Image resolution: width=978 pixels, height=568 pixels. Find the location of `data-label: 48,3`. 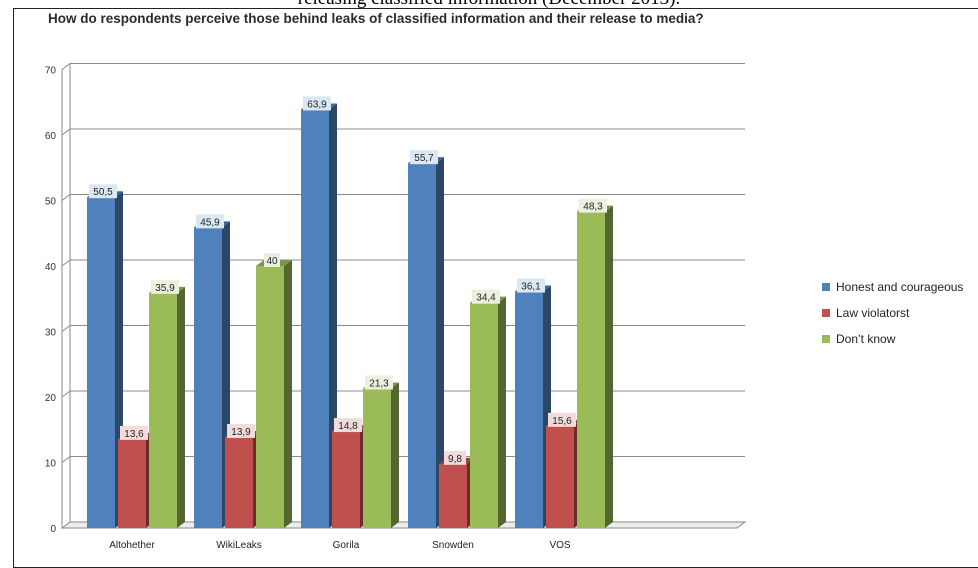

data-label: 48,3 is located at coordinates (593, 207).